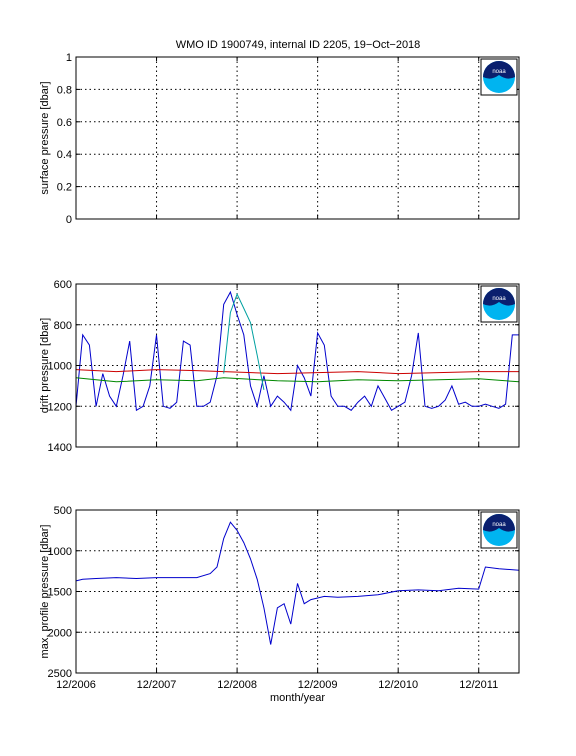 The height and width of the screenshot is (756, 576). I want to click on y-tick-label: 2500, so click(60, 674).